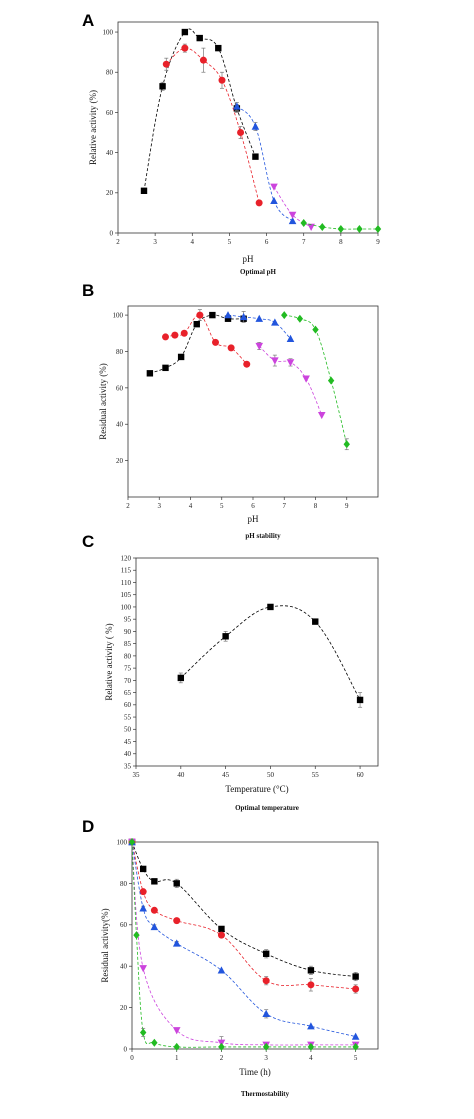 This screenshot has width=474, height=1119. I want to click on x-tick-label: 7, so click(285, 506).